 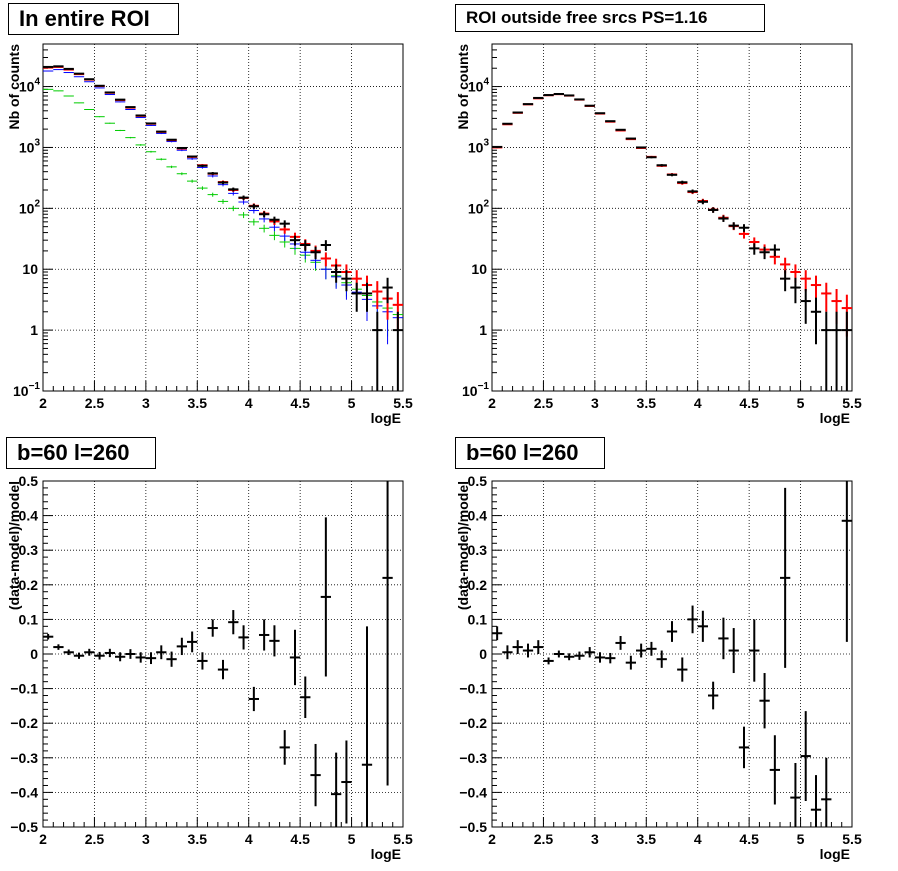 What do you see at coordinates (81, 453) in the screenshot?
I see `panel-3-title: b=60 l=260` at bounding box center [81, 453].